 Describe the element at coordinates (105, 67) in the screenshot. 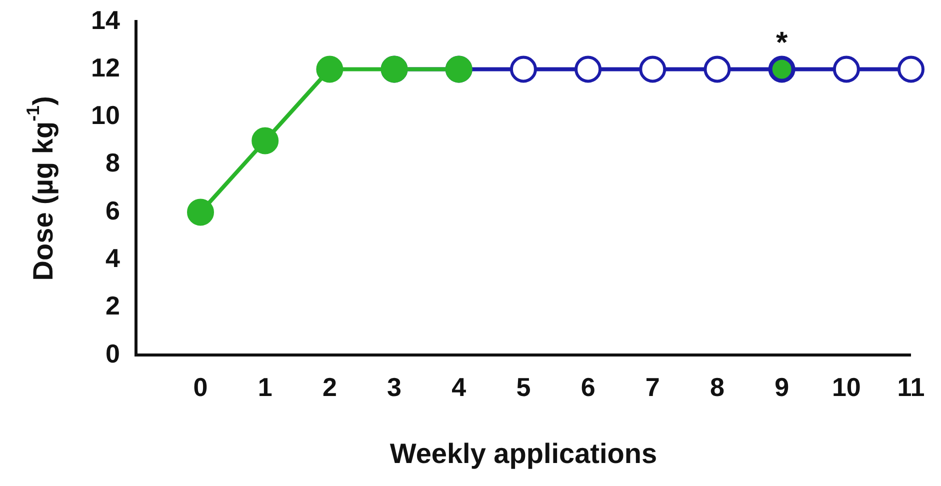

I see `y-tick-label: 12` at that location.